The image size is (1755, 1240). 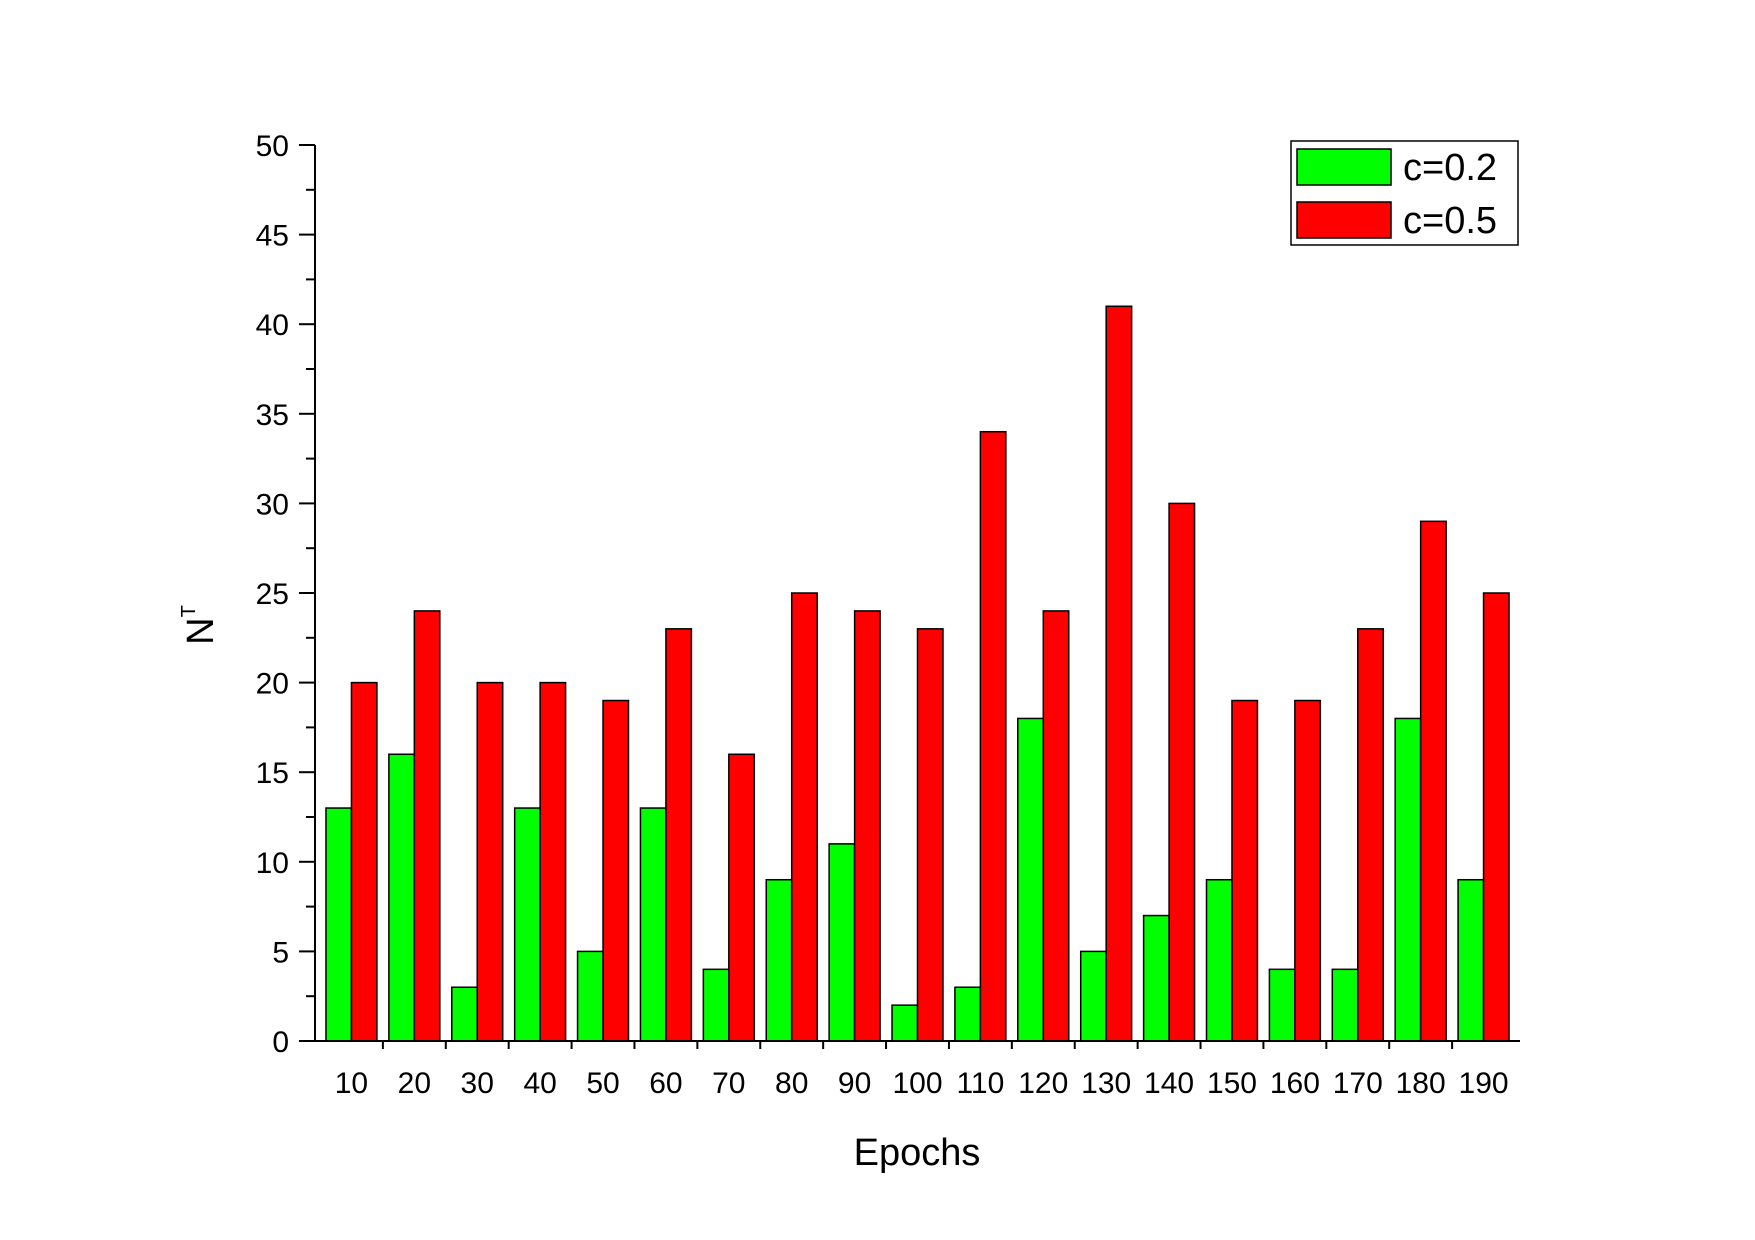 I want to click on x-tick-label: 60, so click(x=665, y=1083).